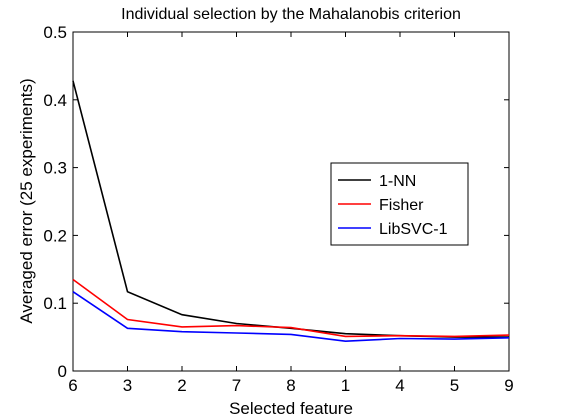 The width and height of the screenshot is (561, 420). Describe the element at coordinates (127, 385) in the screenshot. I see `x-tick-label: 3` at that location.